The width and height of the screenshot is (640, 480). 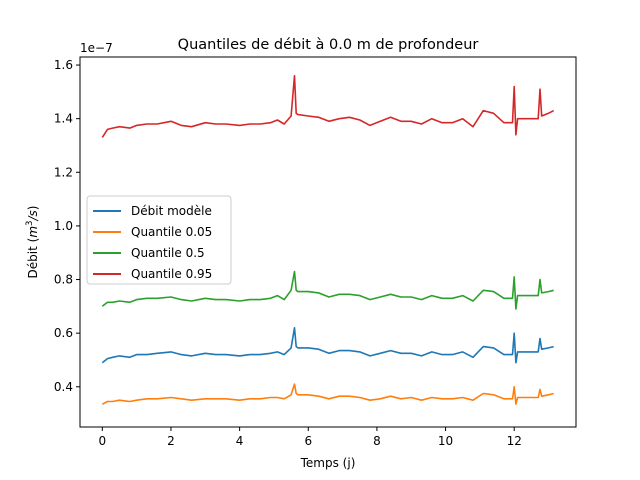 I want to click on x-tick-label: 10, so click(x=445, y=441).